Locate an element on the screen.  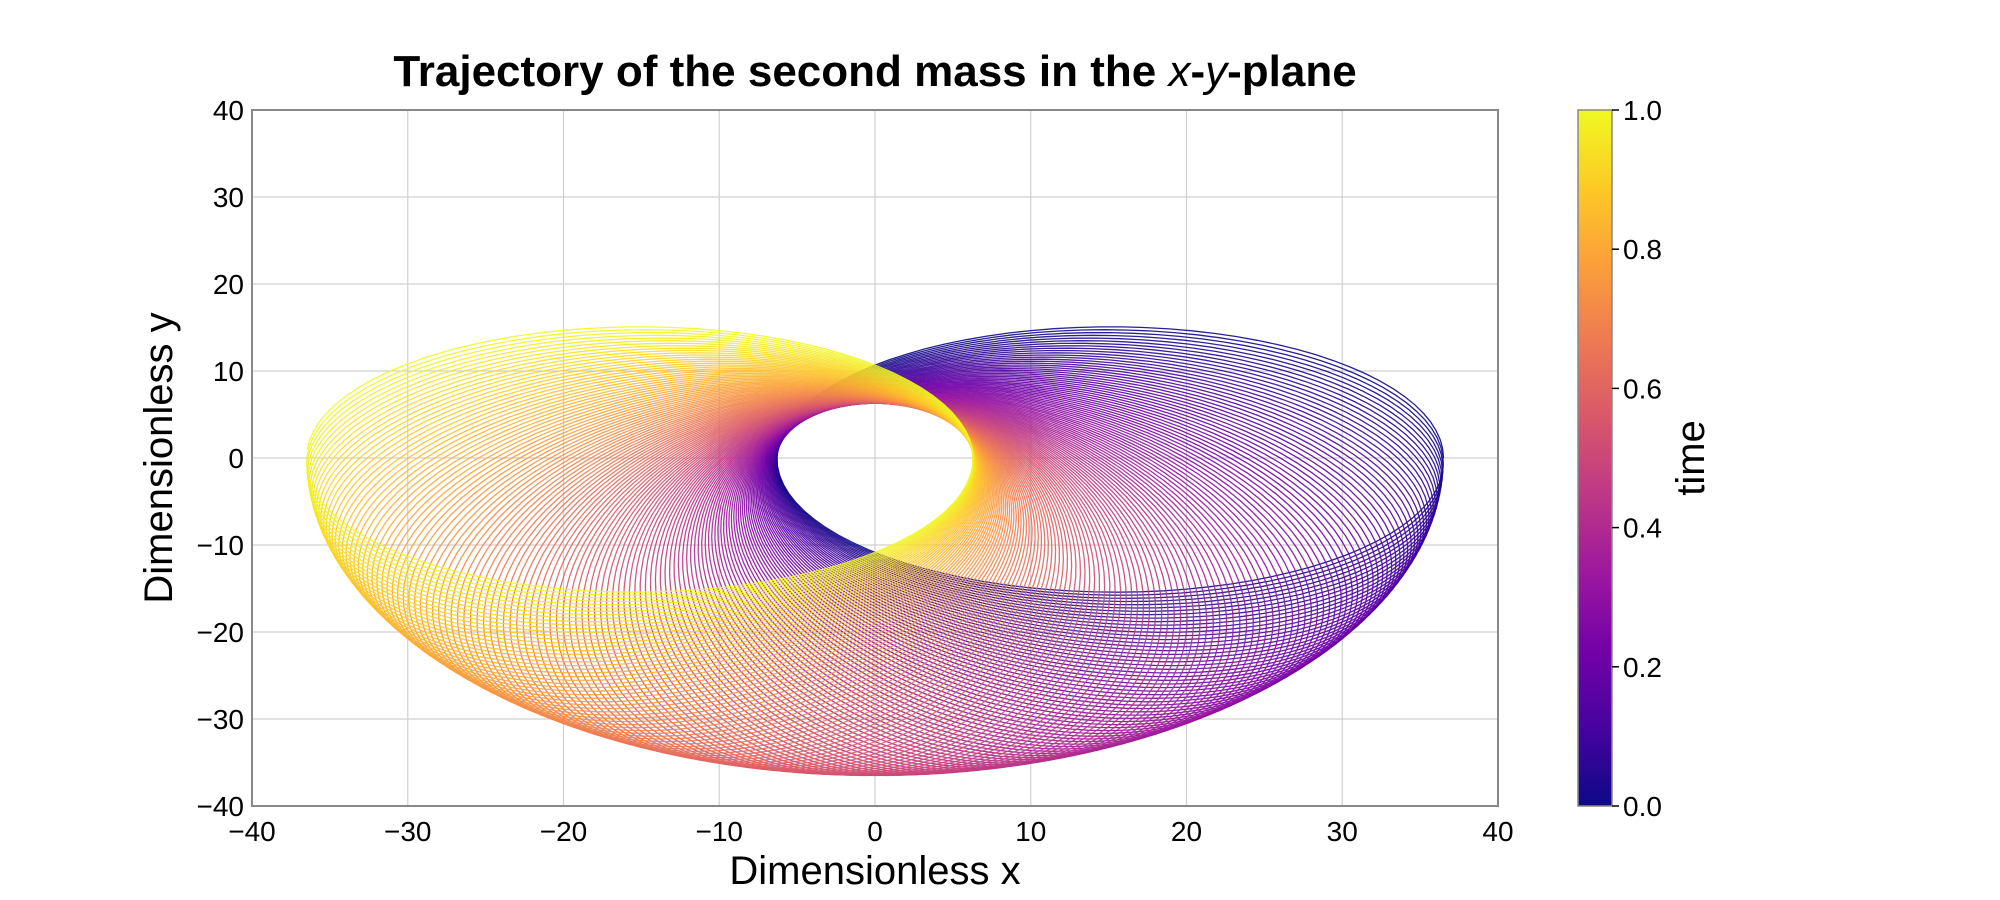
x-tick-label: −10 is located at coordinates (720, 831).